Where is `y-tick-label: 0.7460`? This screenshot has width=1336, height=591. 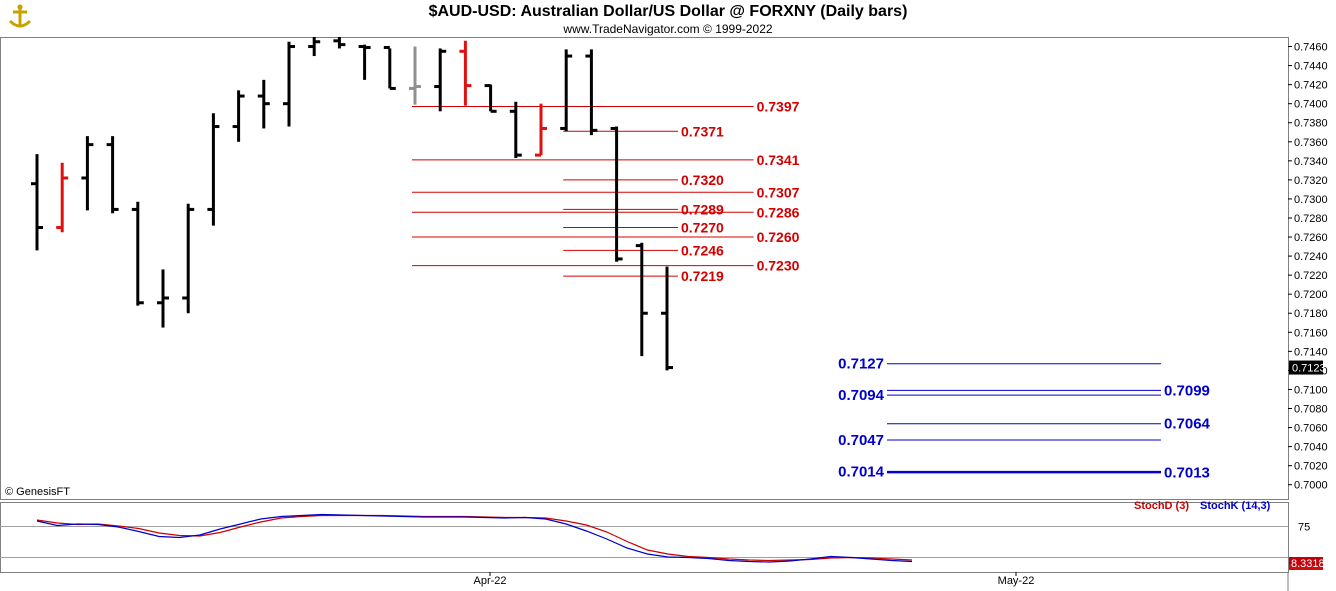
y-tick-label: 0.7460 is located at coordinates (1311, 48).